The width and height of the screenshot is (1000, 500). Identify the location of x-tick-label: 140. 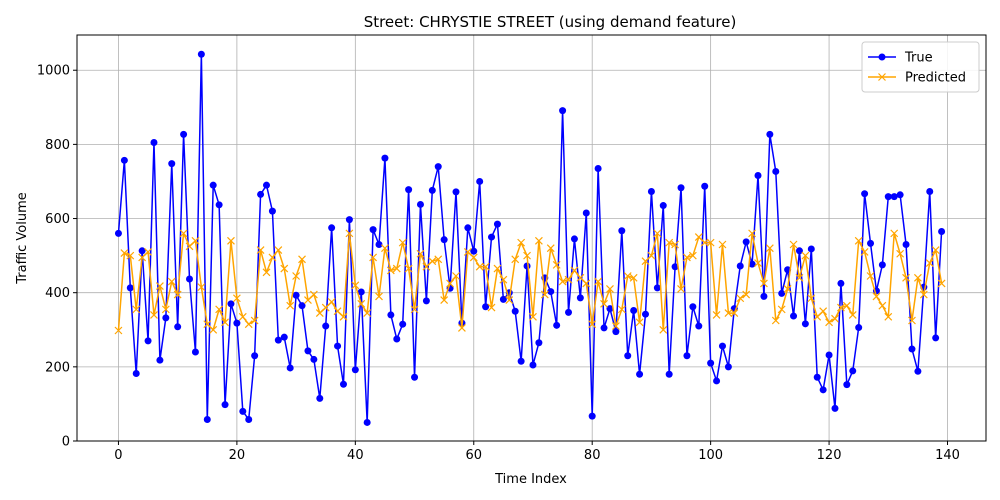
(947, 455).